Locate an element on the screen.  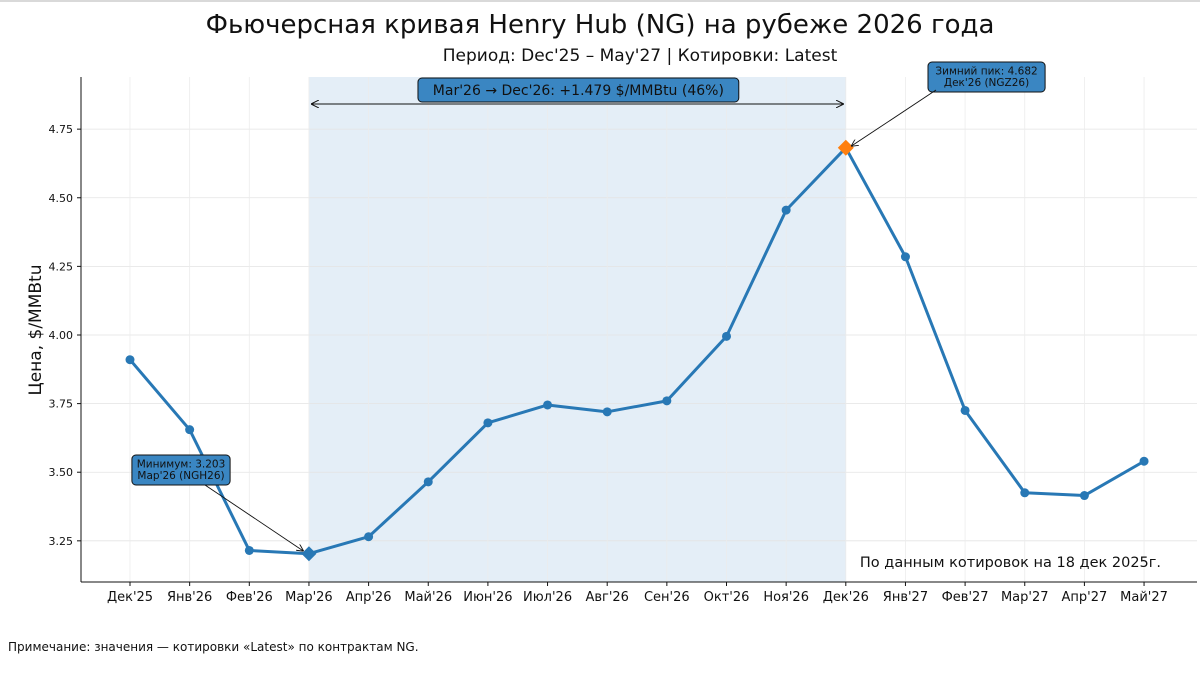
x-tick-label: Фев'26 is located at coordinates (249, 597).